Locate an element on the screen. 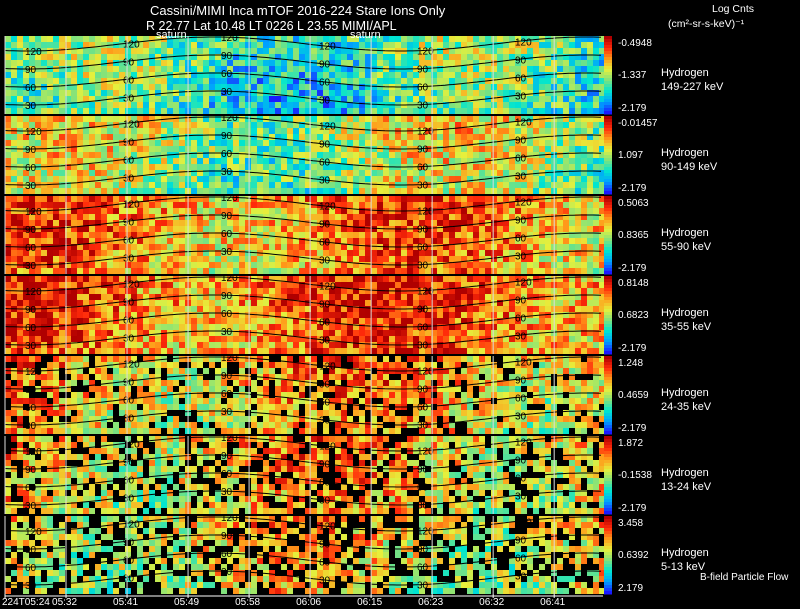 The width and height of the screenshot is (800, 609). energy-range-label: 5-13 keV is located at coordinates (683, 567).